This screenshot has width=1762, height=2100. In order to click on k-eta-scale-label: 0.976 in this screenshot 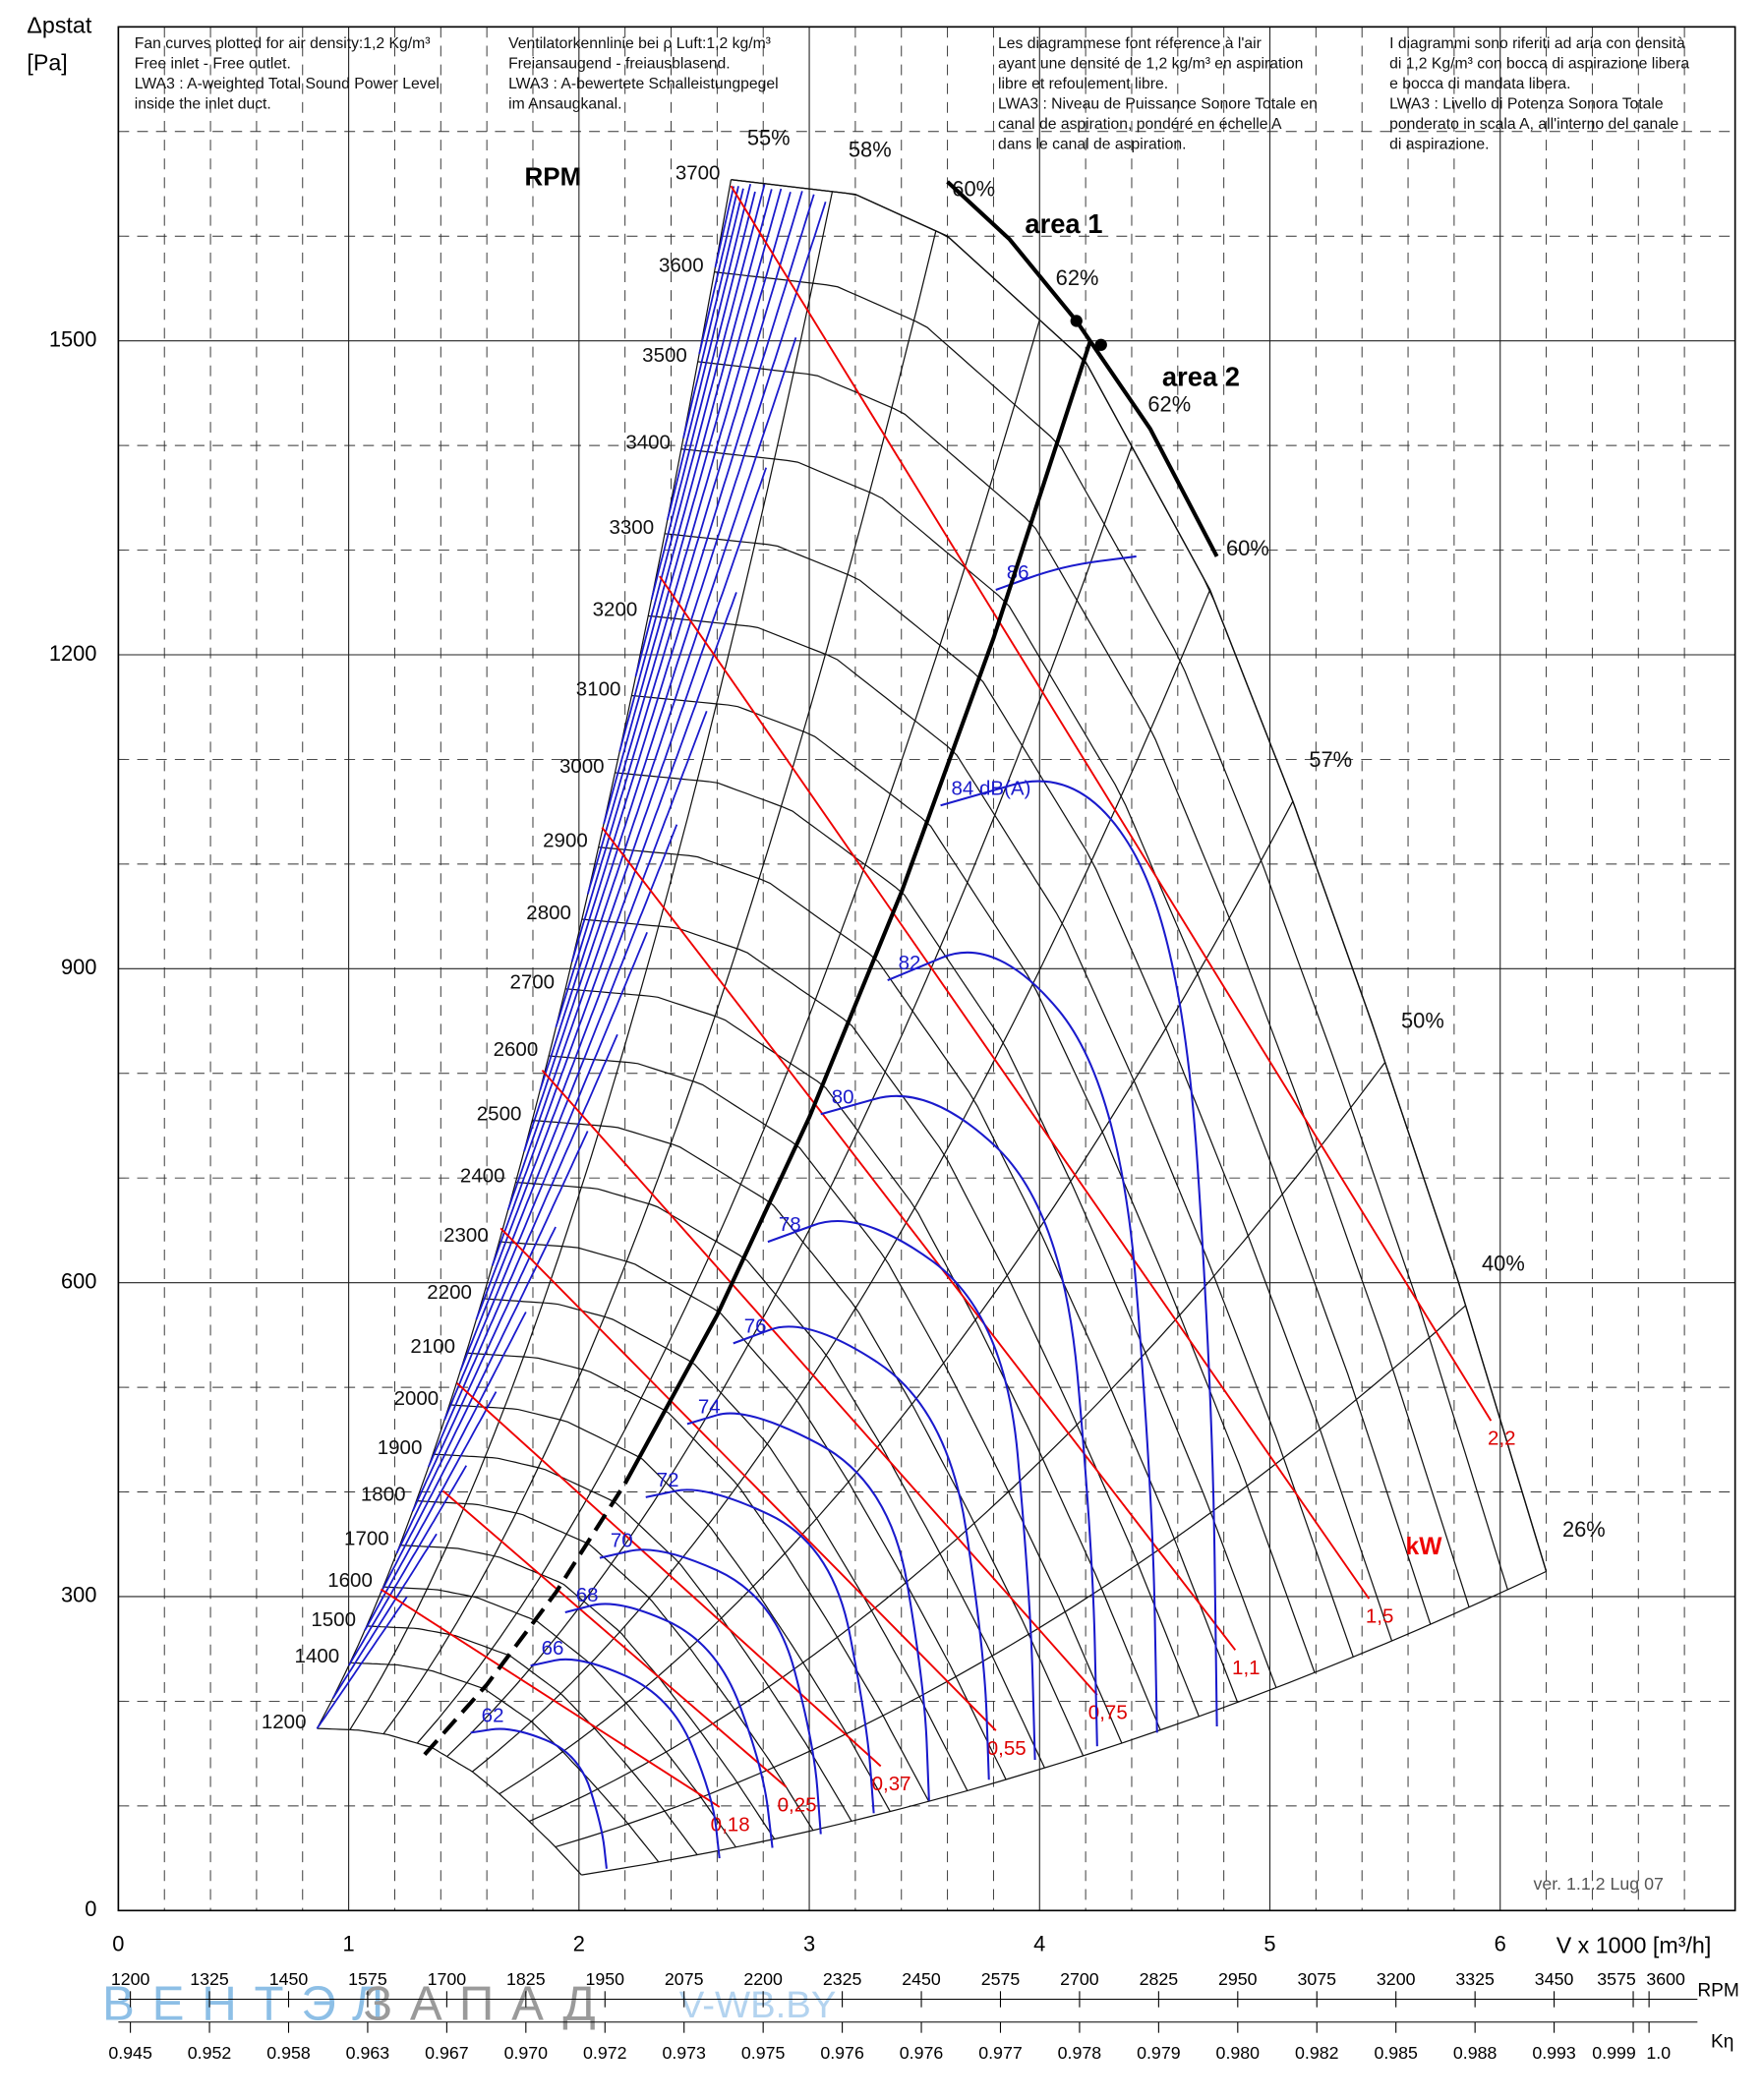, I will do `click(922, 2053)`.